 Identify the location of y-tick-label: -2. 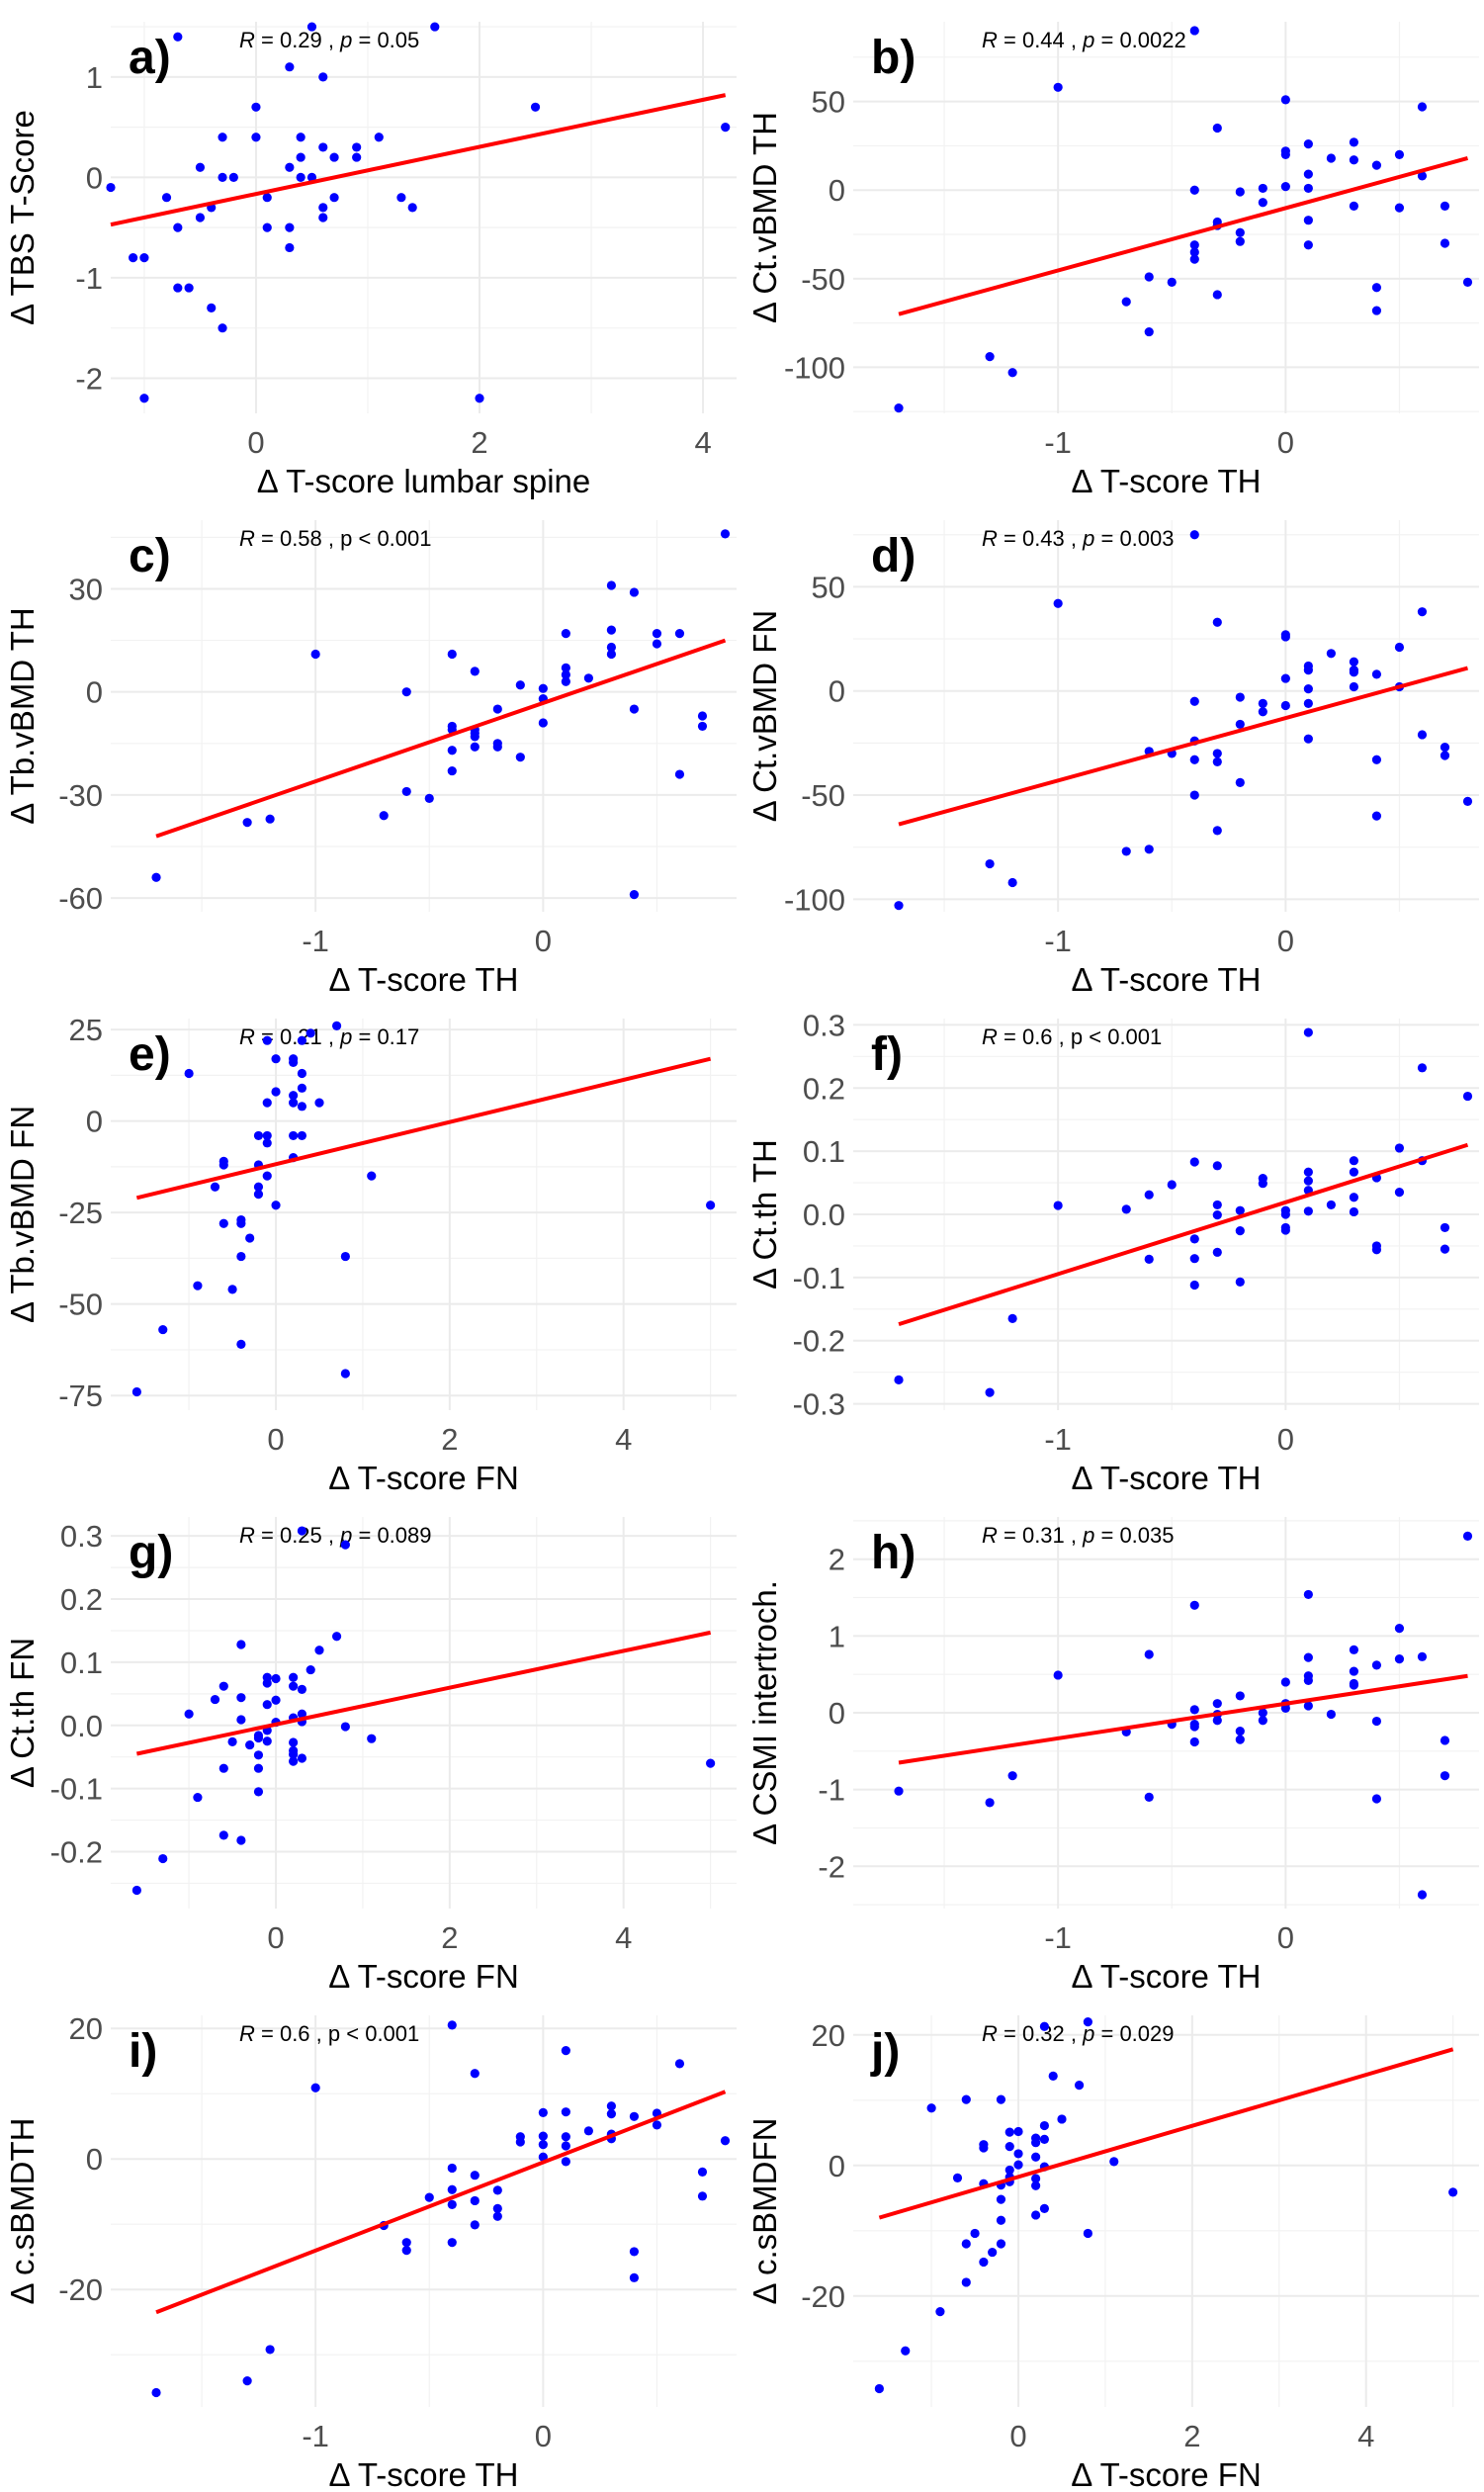
(89, 379).